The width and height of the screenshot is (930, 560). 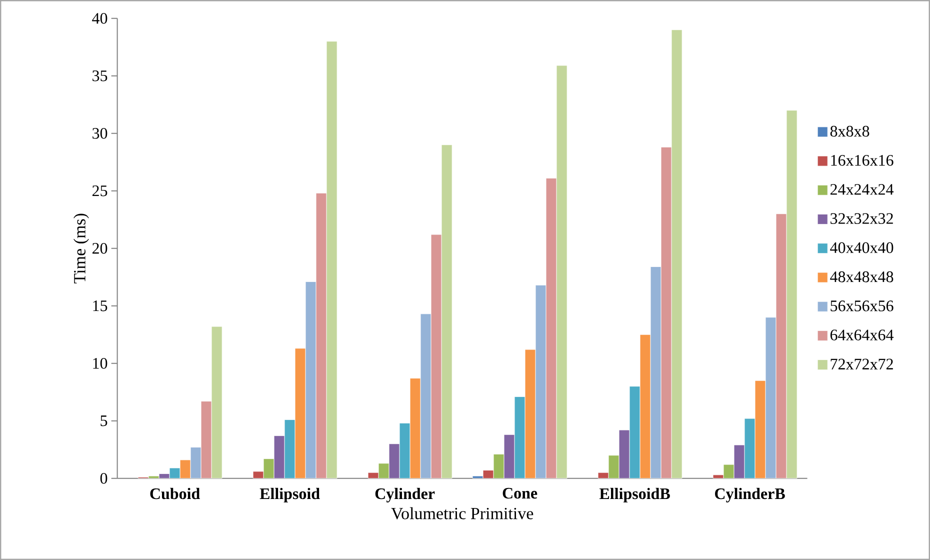 I want to click on y-tick-label: 30, so click(x=100, y=133).